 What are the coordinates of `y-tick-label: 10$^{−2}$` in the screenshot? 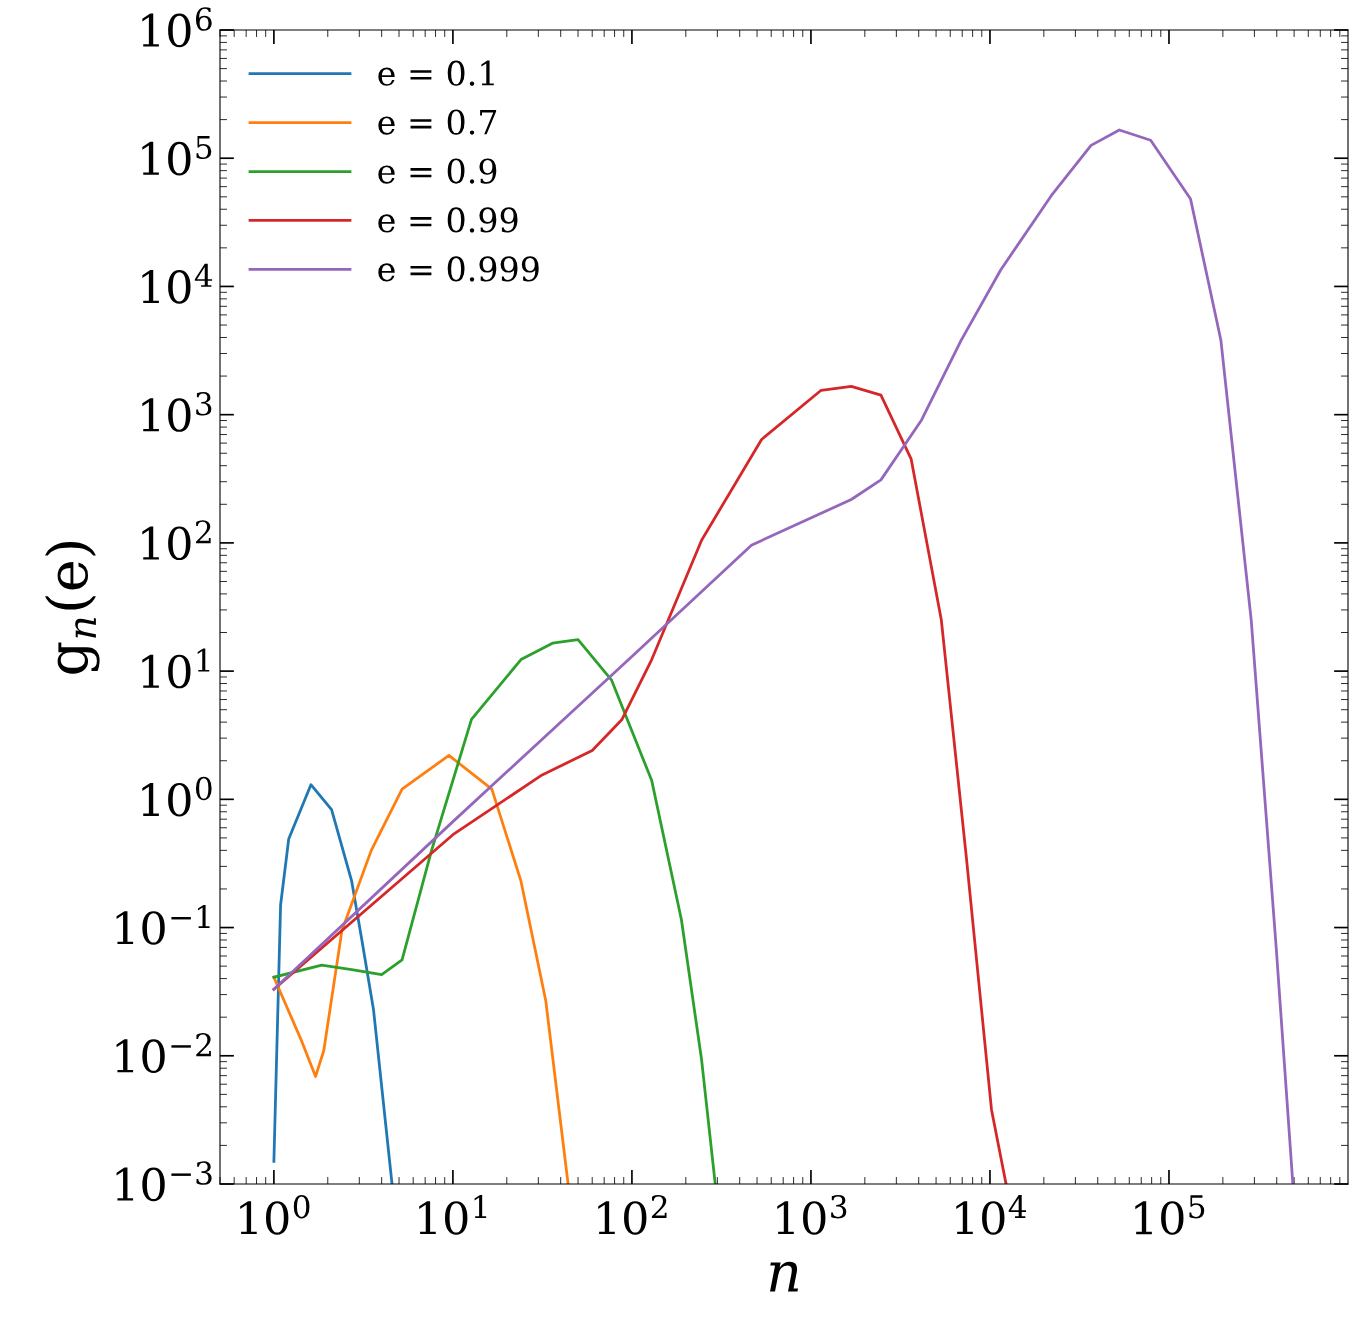 It's located at (163, 1053).